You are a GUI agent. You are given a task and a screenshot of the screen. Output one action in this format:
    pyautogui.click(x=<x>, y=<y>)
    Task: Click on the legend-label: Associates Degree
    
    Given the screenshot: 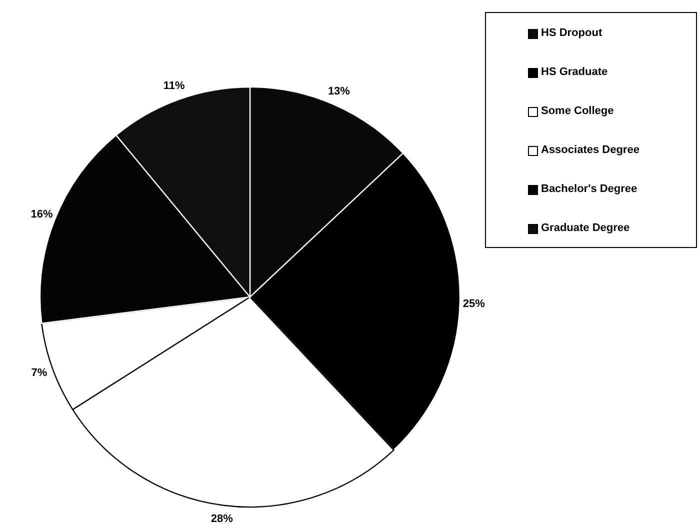 What is the action you would take?
    pyautogui.click(x=590, y=150)
    